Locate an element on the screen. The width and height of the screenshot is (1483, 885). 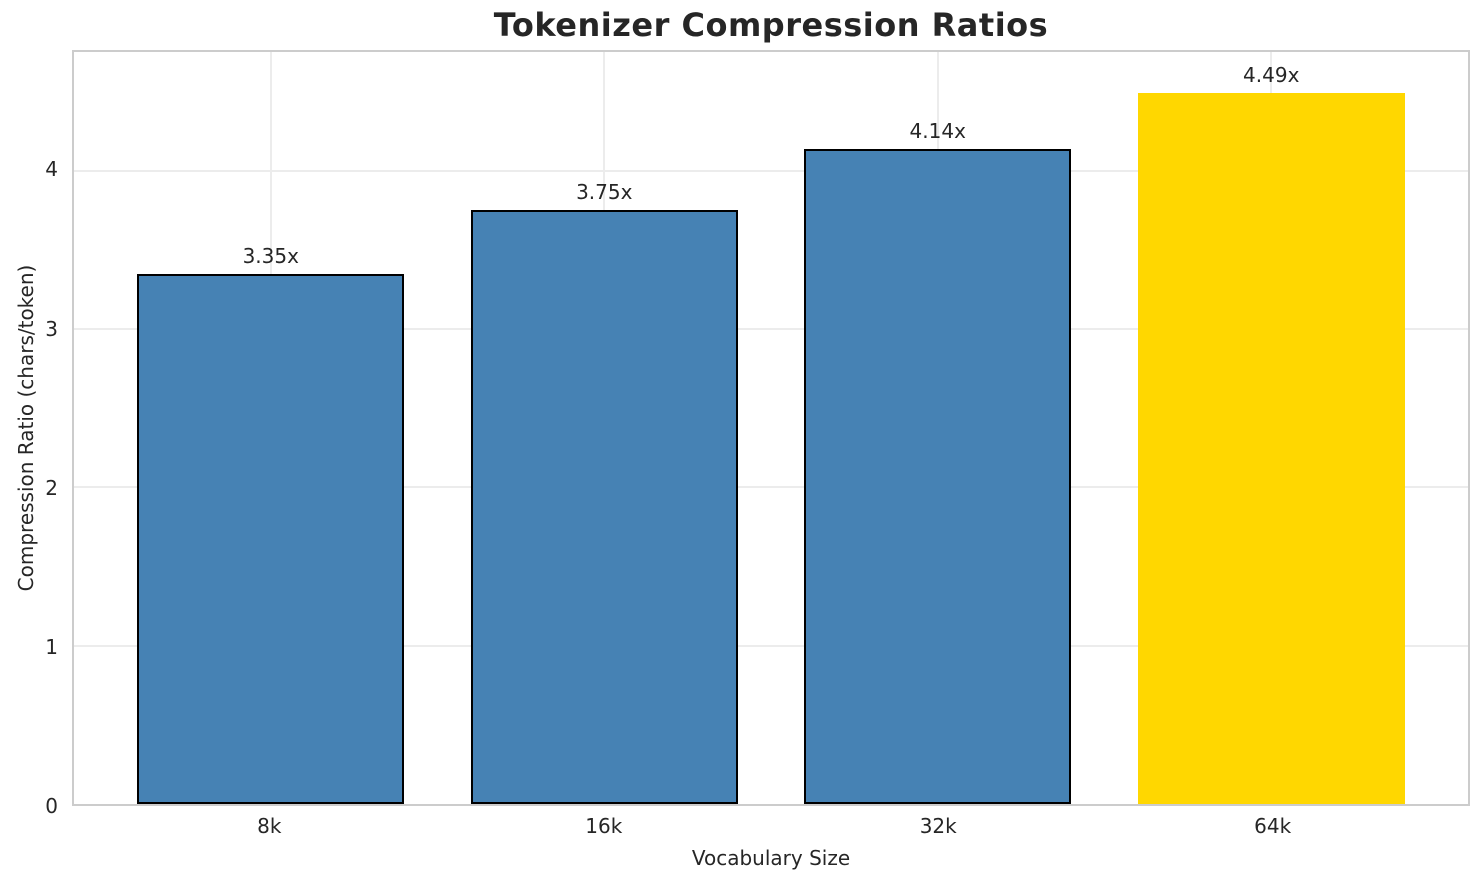
bar-32k is located at coordinates (938, 476).